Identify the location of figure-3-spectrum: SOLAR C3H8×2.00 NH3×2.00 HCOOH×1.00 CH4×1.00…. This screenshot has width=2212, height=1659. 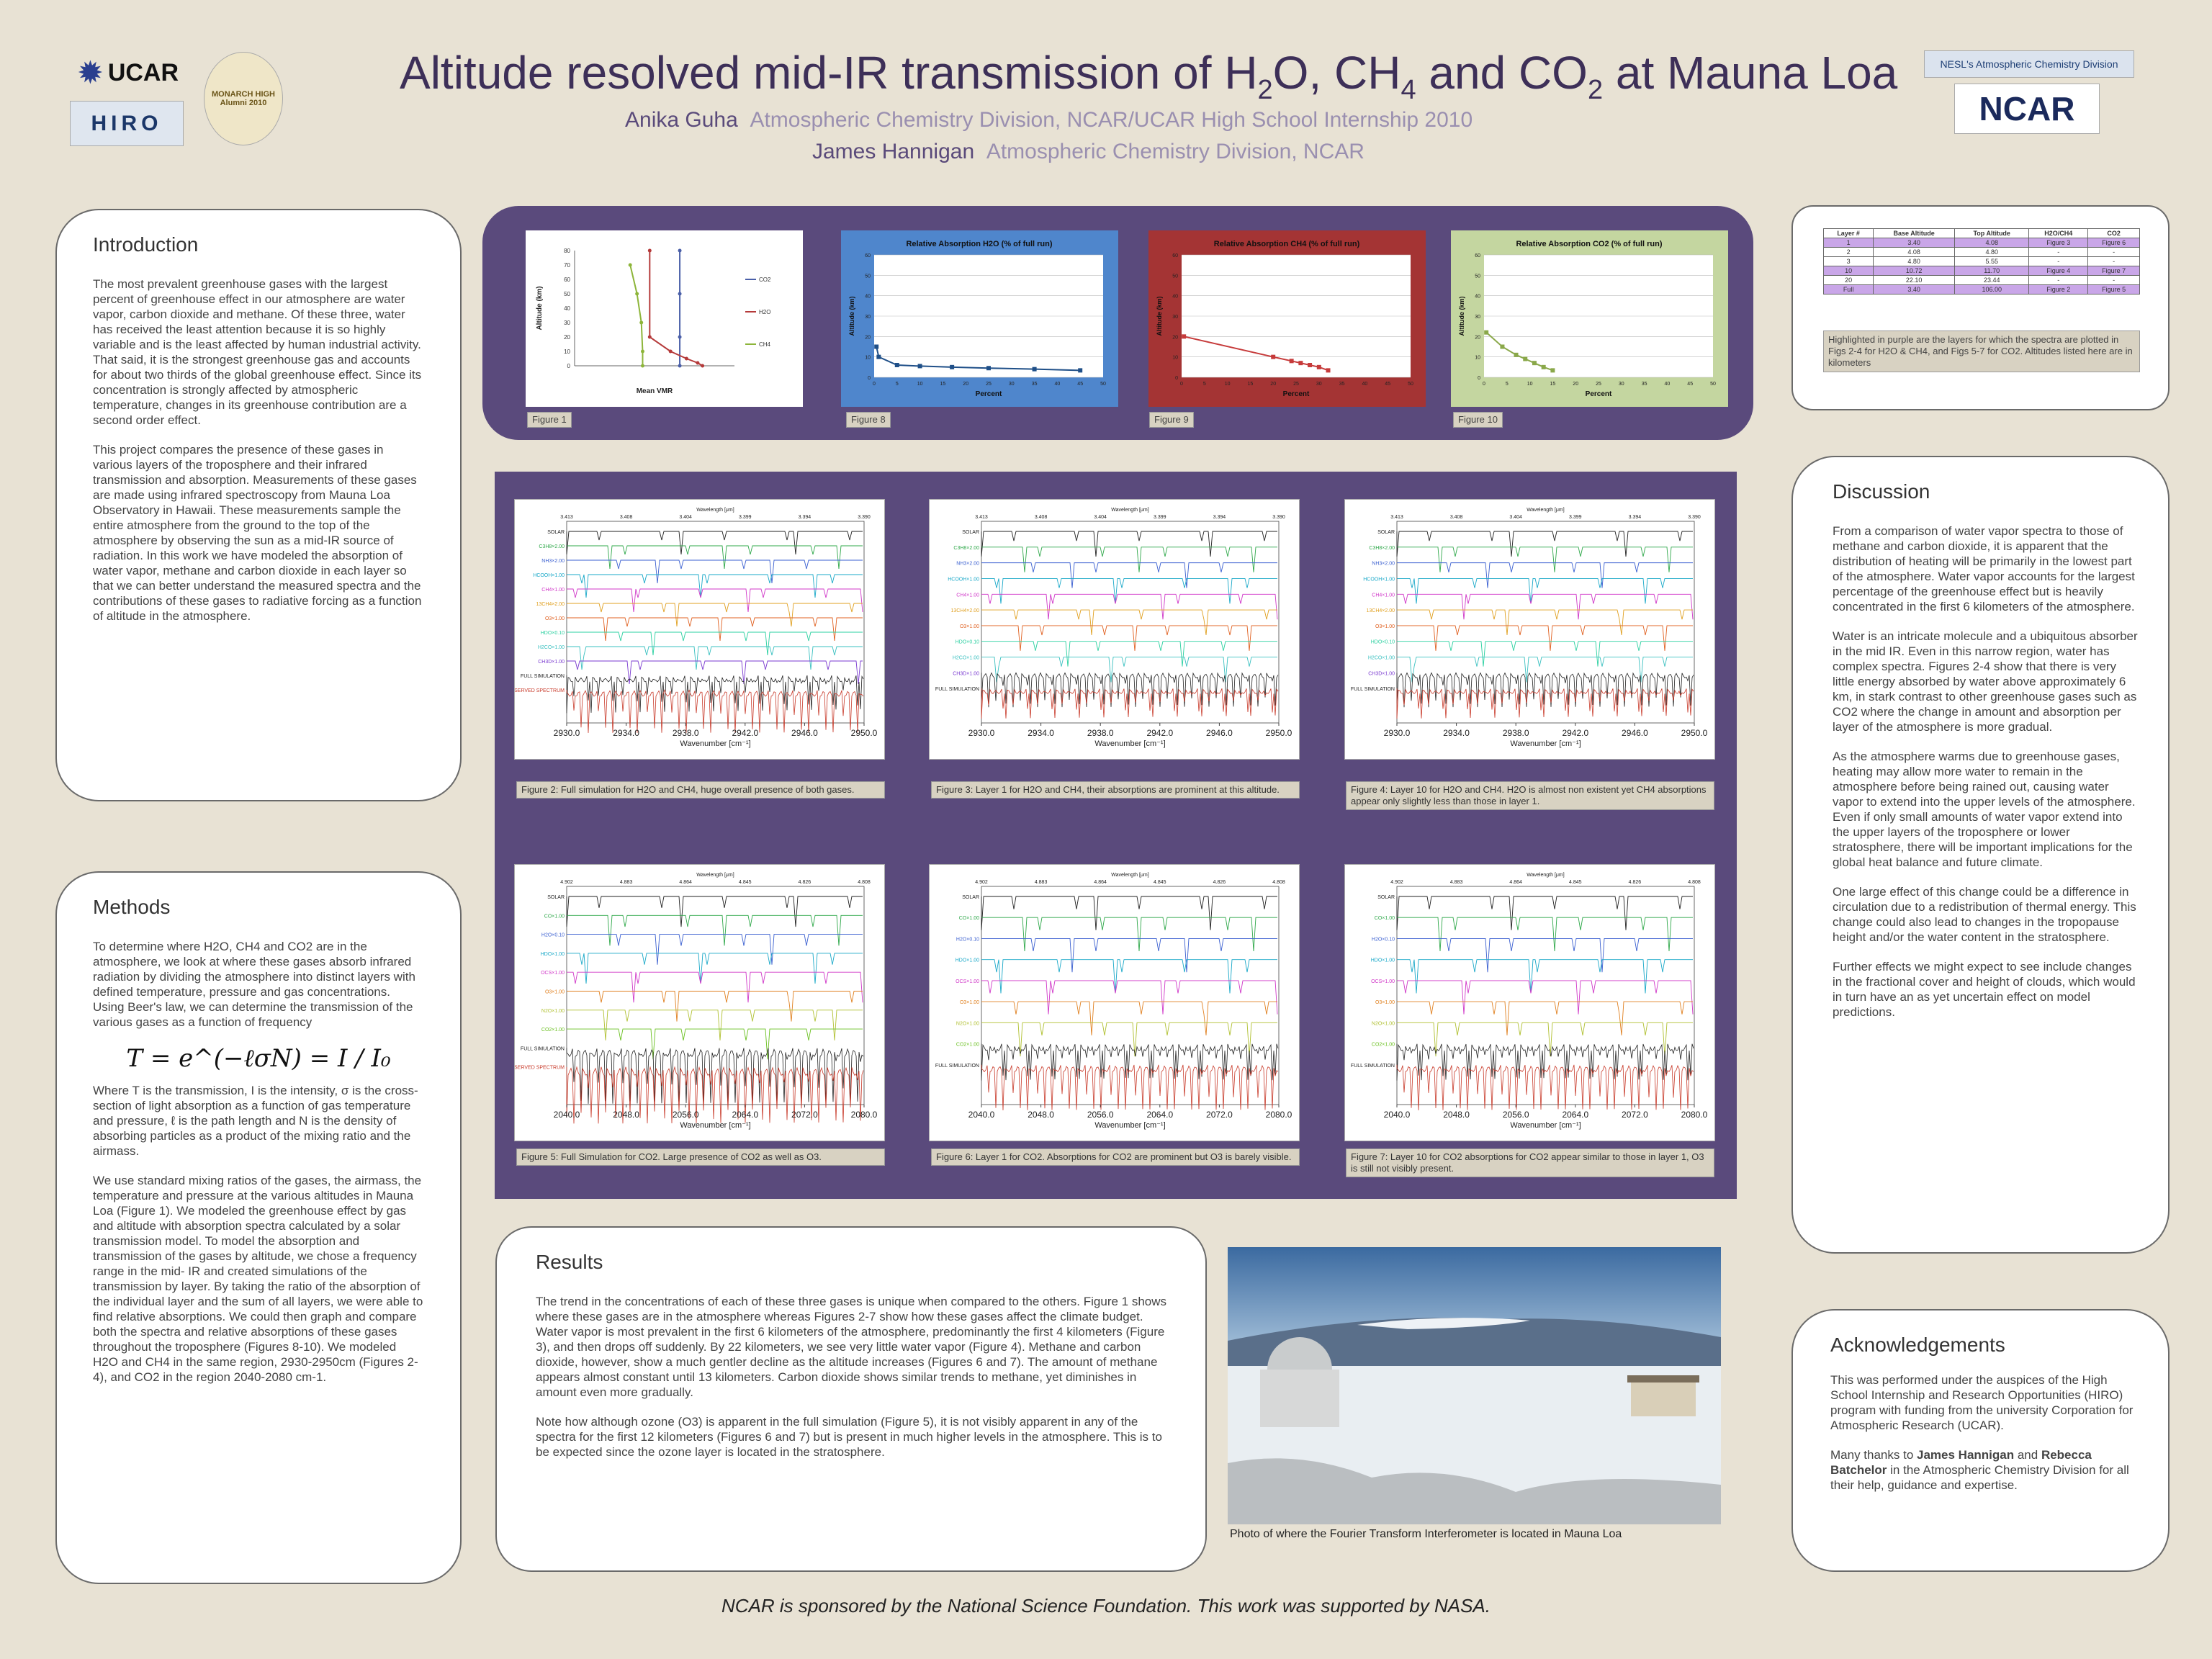
(1114, 629).